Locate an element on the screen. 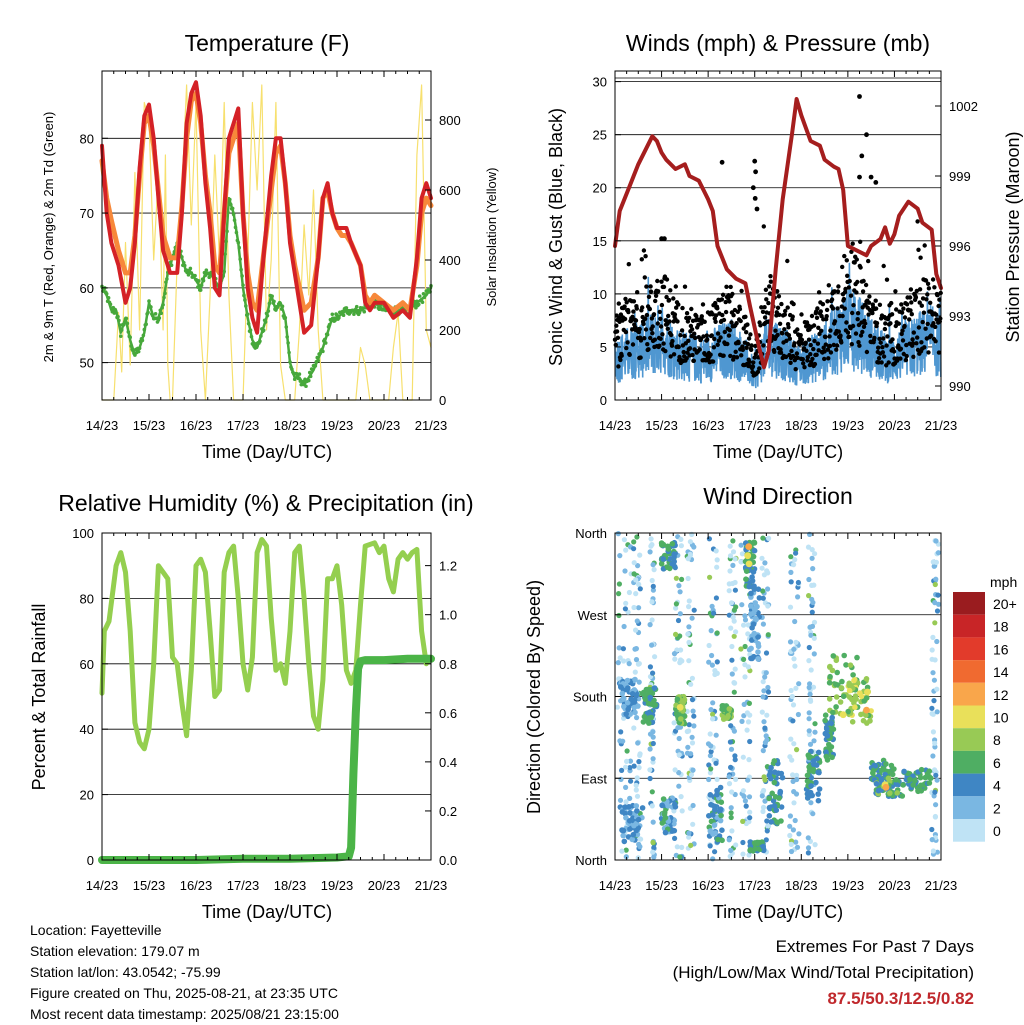 The image size is (1024, 1025). precipitation-line is located at coordinates (266, 759).